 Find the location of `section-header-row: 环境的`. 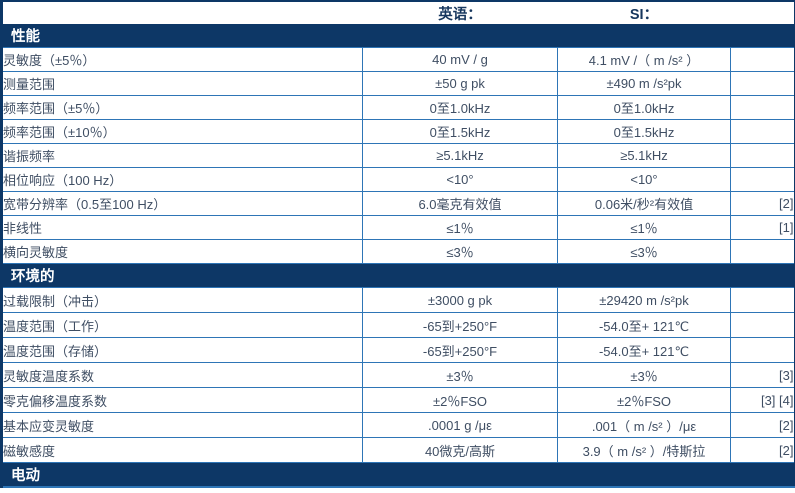

section-header-row: 环境的 is located at coordinates (398, 275).